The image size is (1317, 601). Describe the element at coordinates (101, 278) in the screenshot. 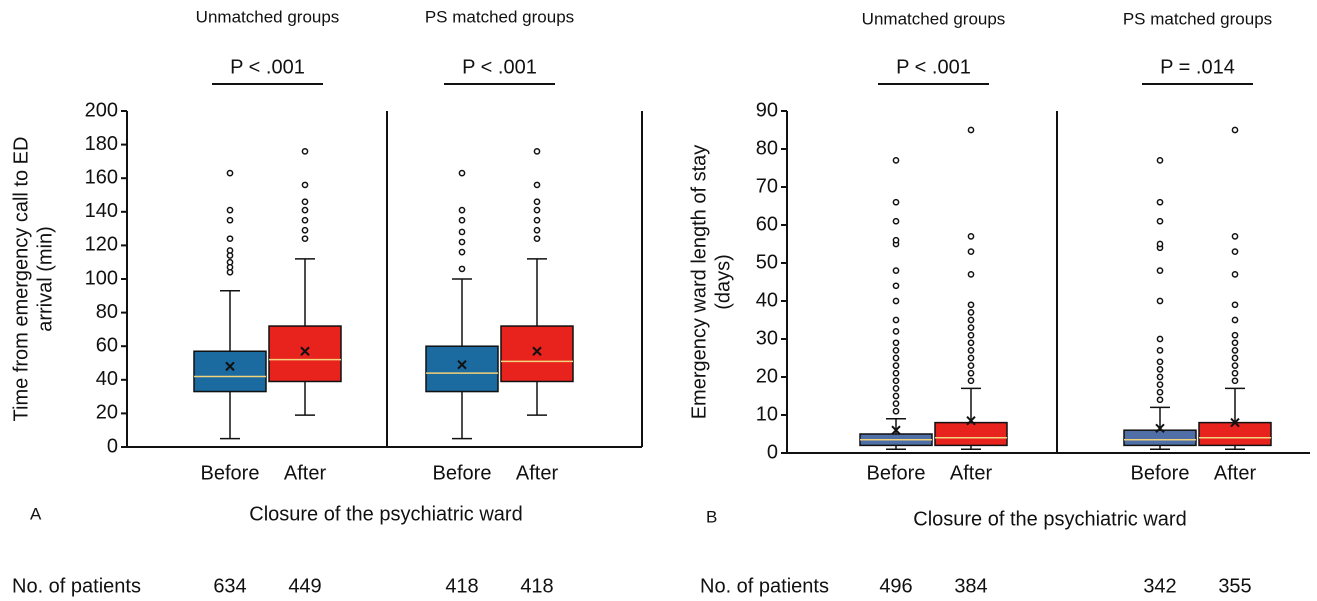

I see `y-tick-label: 100` at that location.